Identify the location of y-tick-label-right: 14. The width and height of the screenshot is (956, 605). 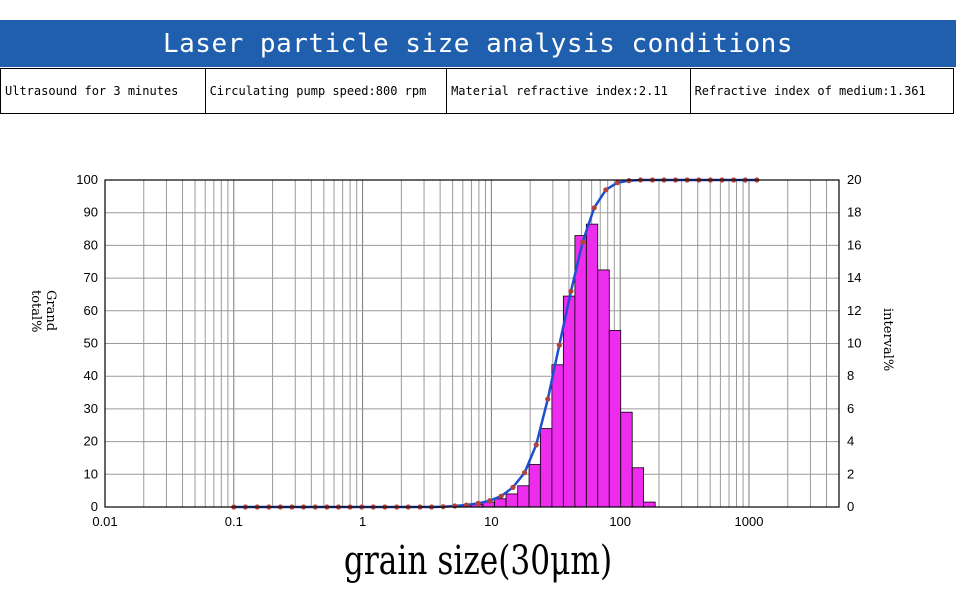
(854, 277).